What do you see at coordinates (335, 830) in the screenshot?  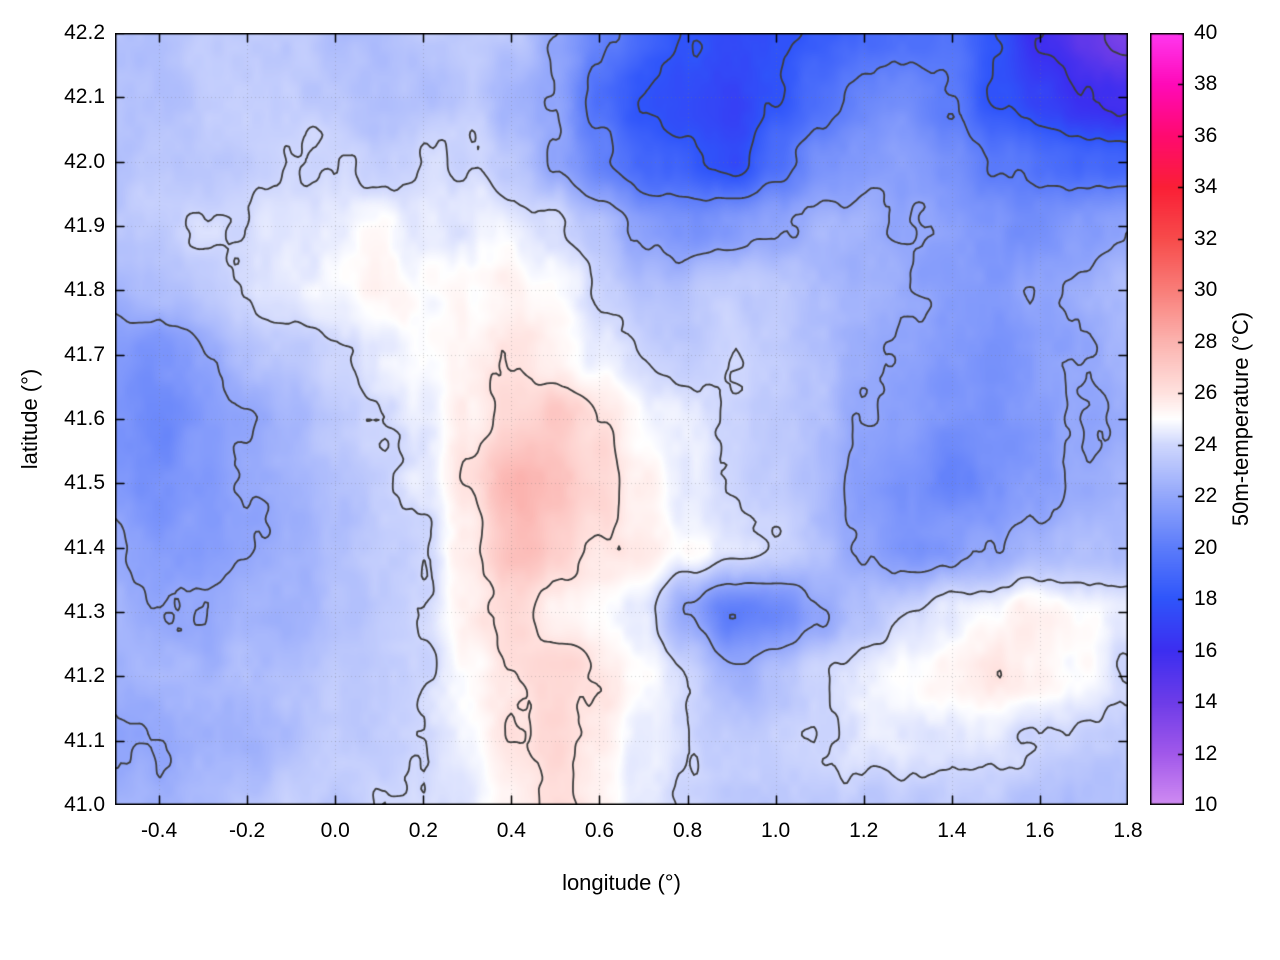 I see `x-tick-label: 0.0` at bounding box center [335, 830].